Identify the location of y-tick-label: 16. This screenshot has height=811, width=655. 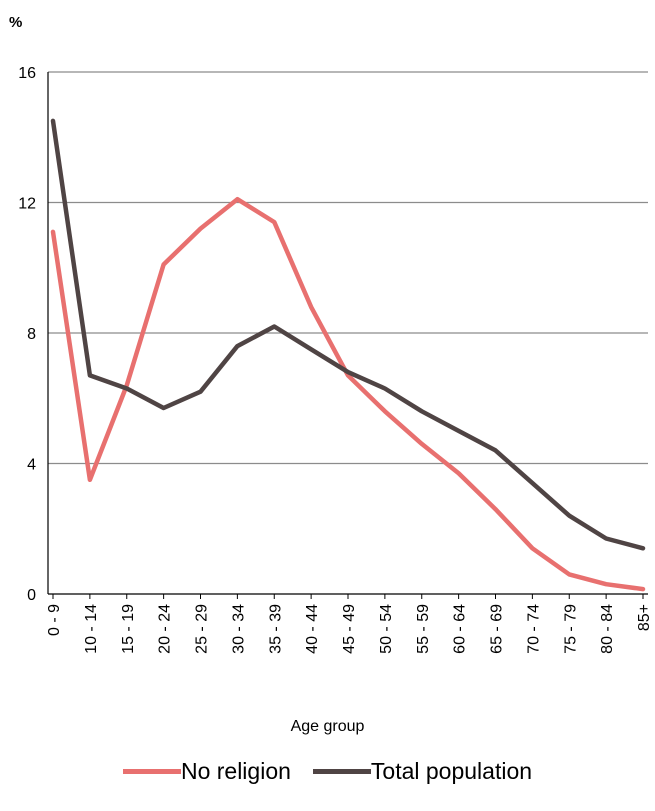
(27, 73).